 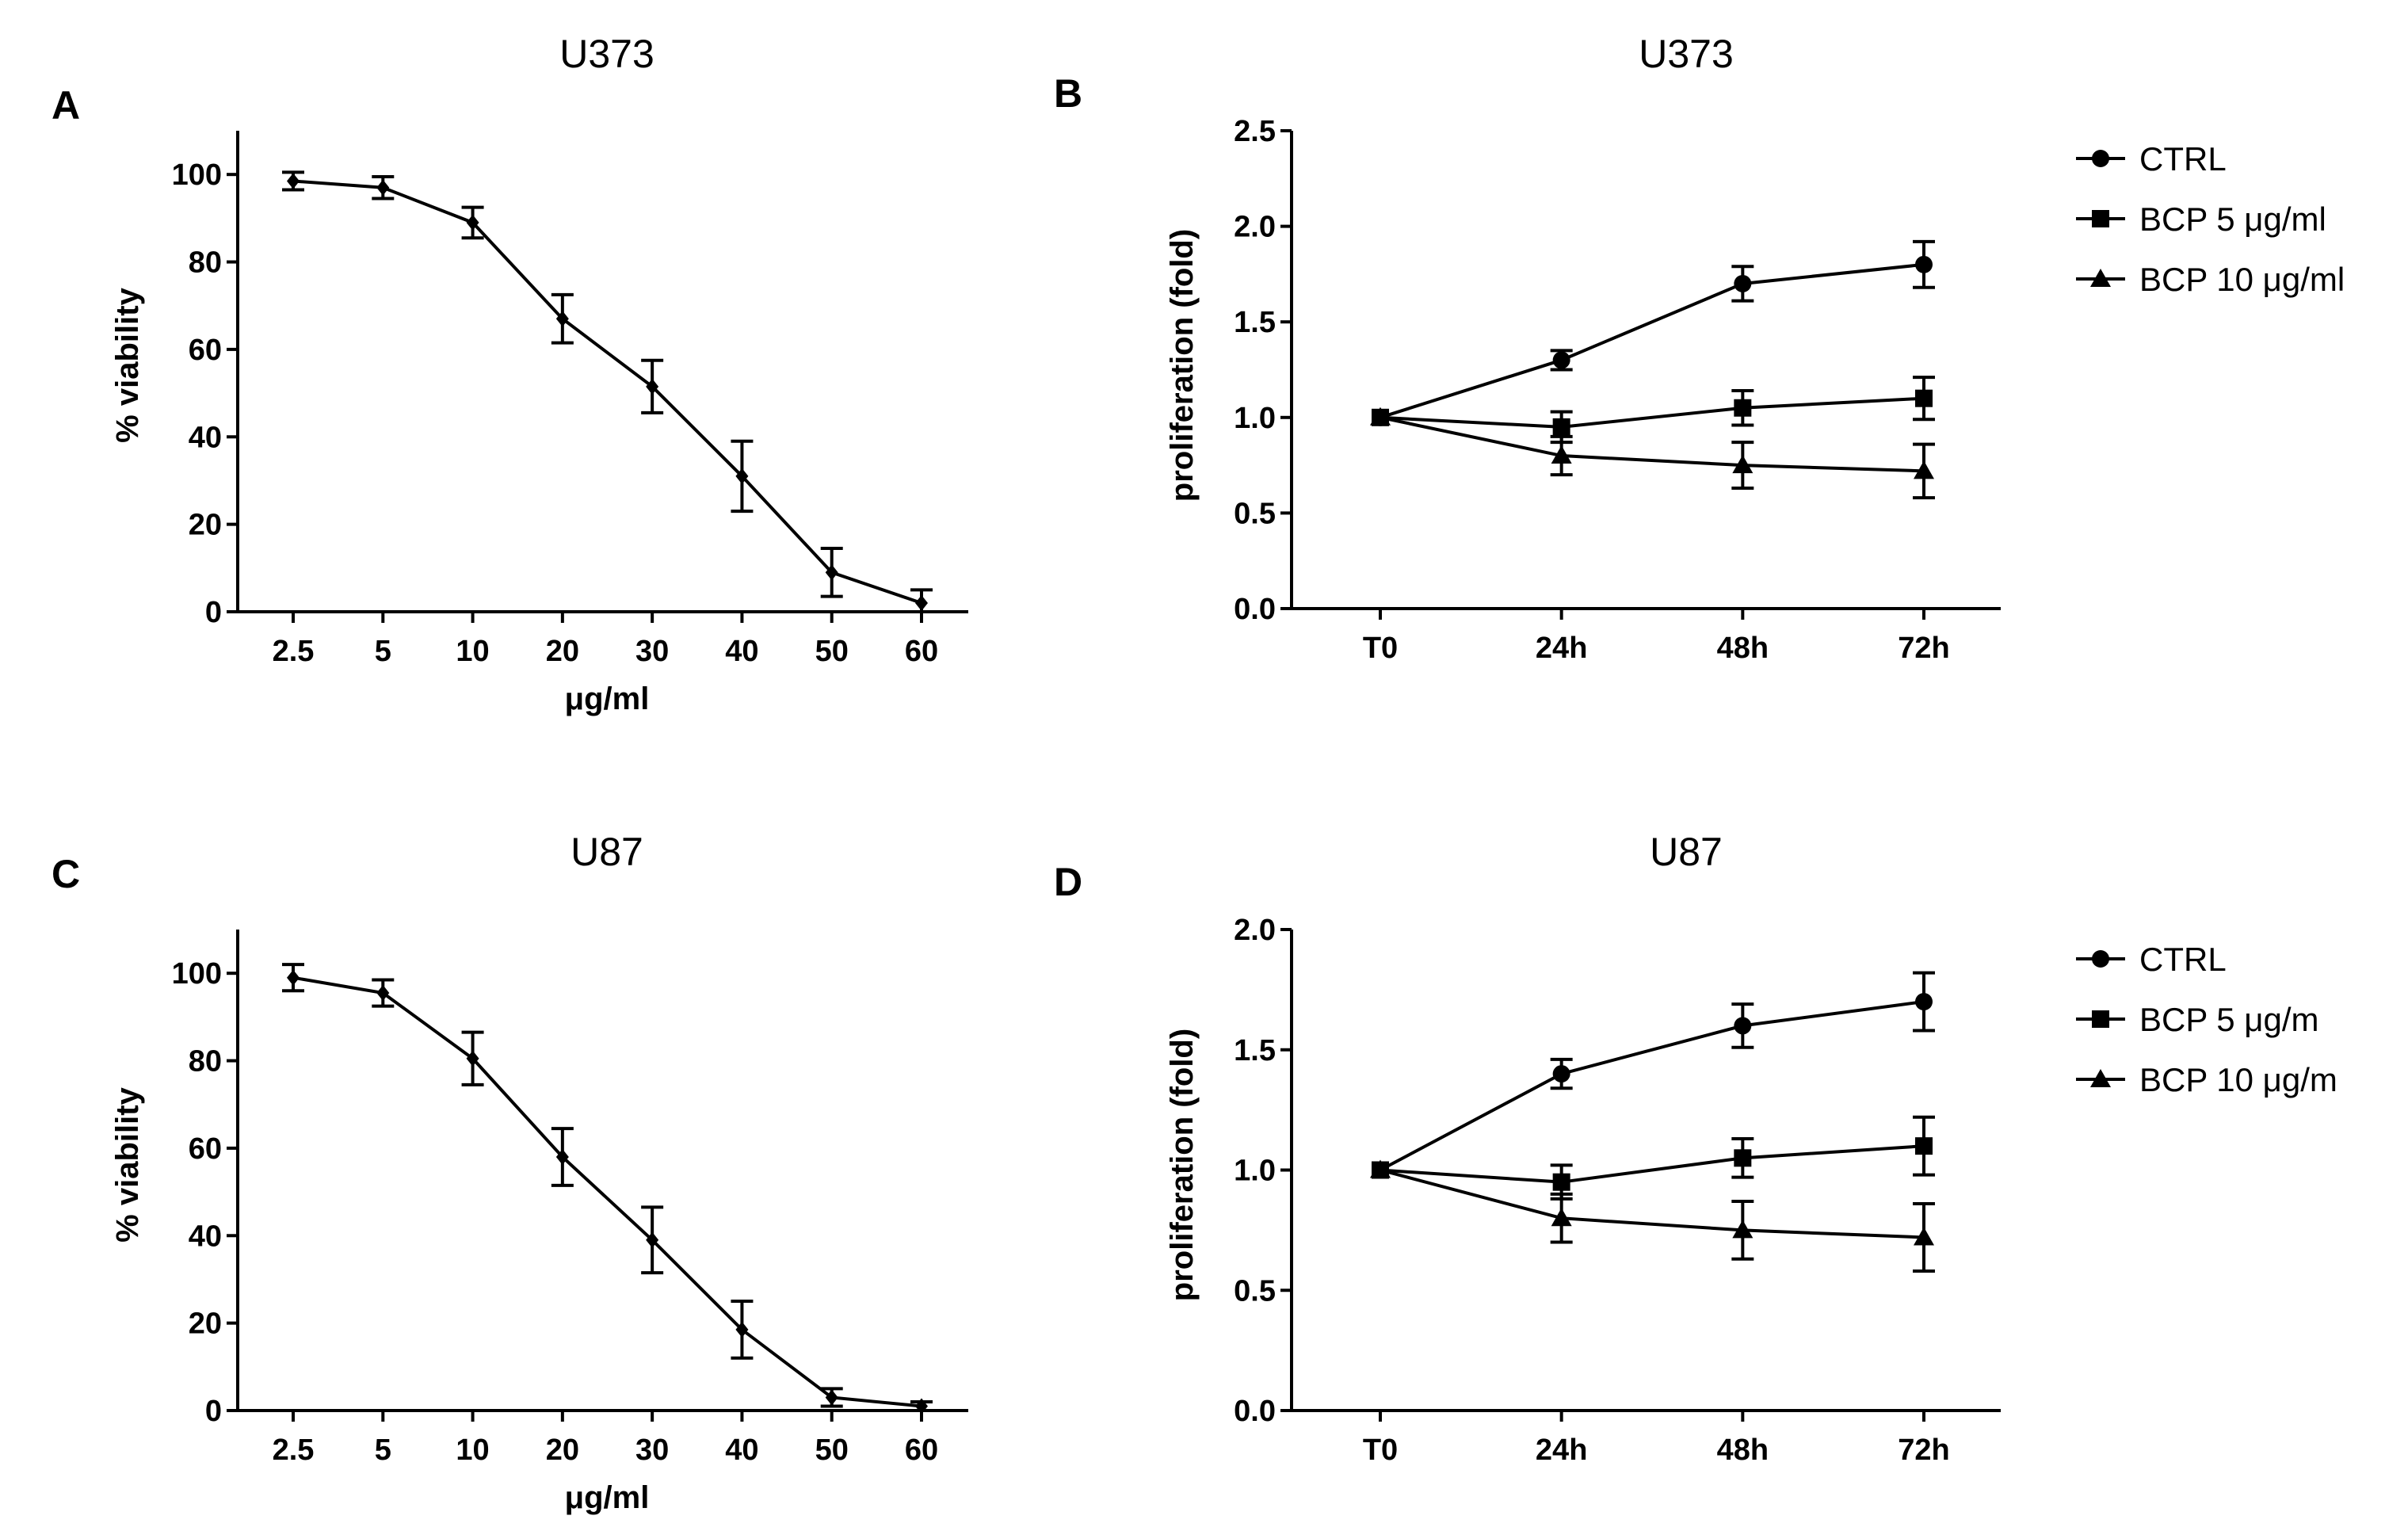 I want to click on panel-d-y-tick-label: 0.5, so click(x=1255, y=1291).